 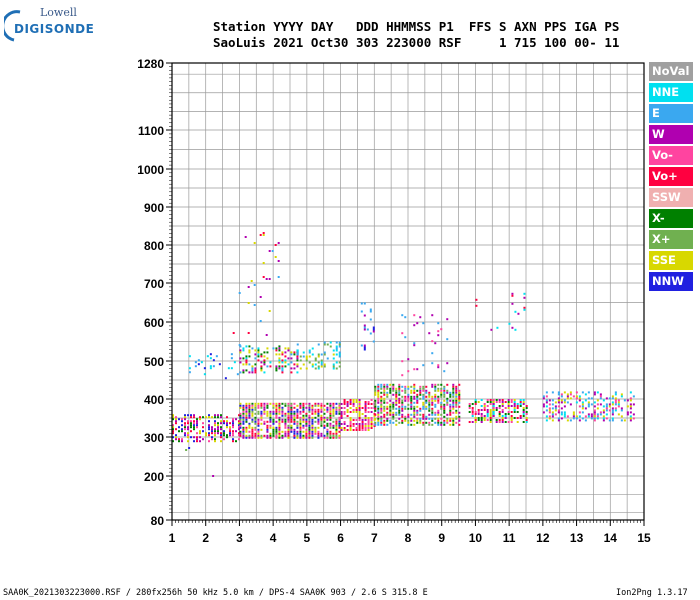 I want to click on legend-item-e: E, so click(x=671, y=113).